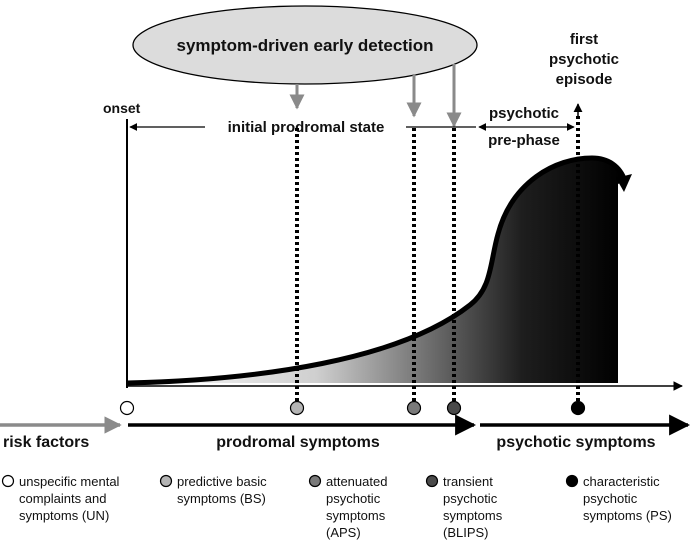 This screenshot has width=697, height=546. What do you see at coordinates (213, 490) in the screenshot?
I see `legend-bs: predictive basic symptoms (BS)` at bounding box center [213, 490].